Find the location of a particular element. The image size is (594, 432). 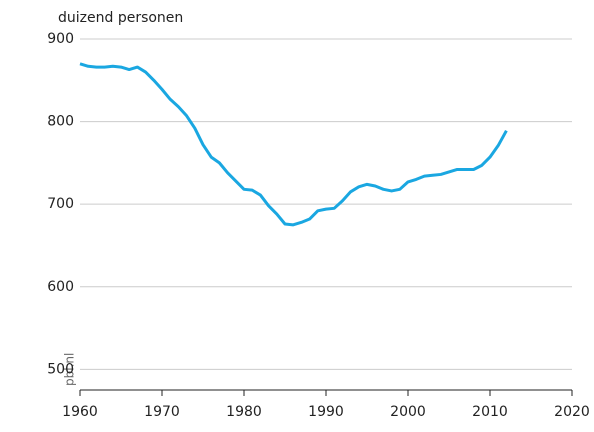

watermark: pbl.nl is located at coordinates (70, 369).